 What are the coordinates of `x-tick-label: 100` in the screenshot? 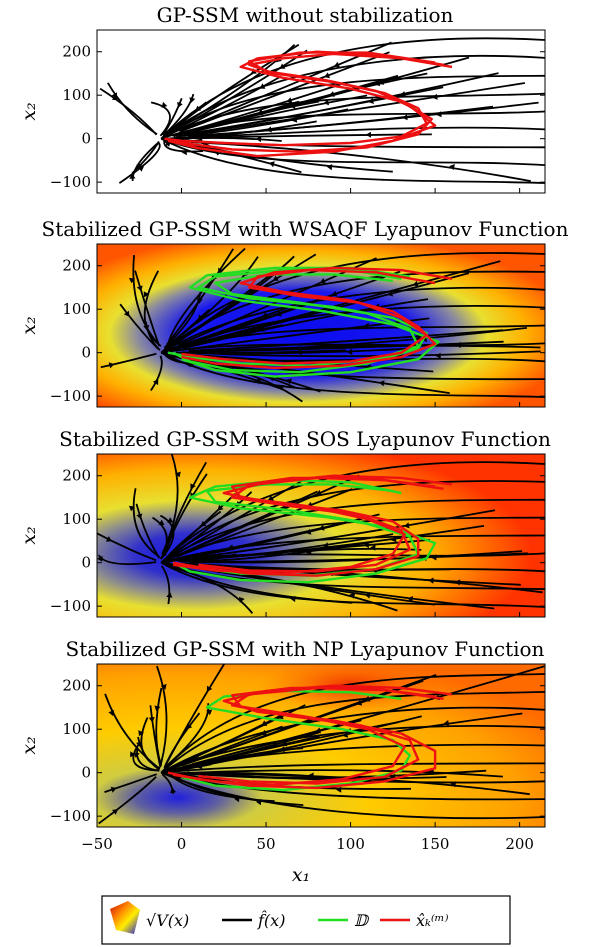 It's located at (350, 844).